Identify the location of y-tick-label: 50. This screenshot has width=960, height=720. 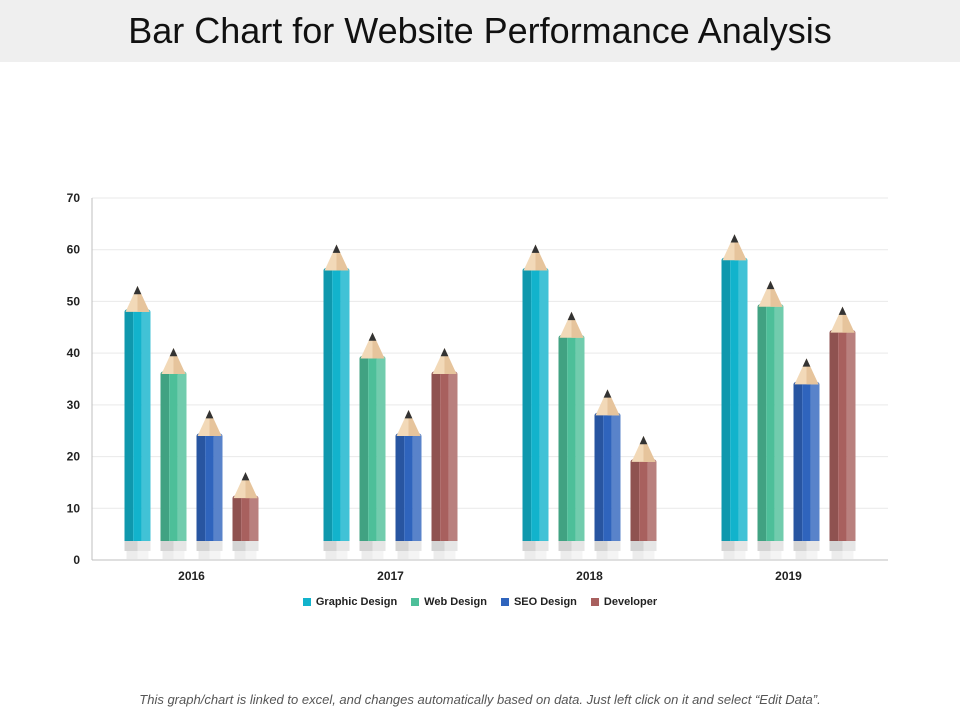
(74, 301).